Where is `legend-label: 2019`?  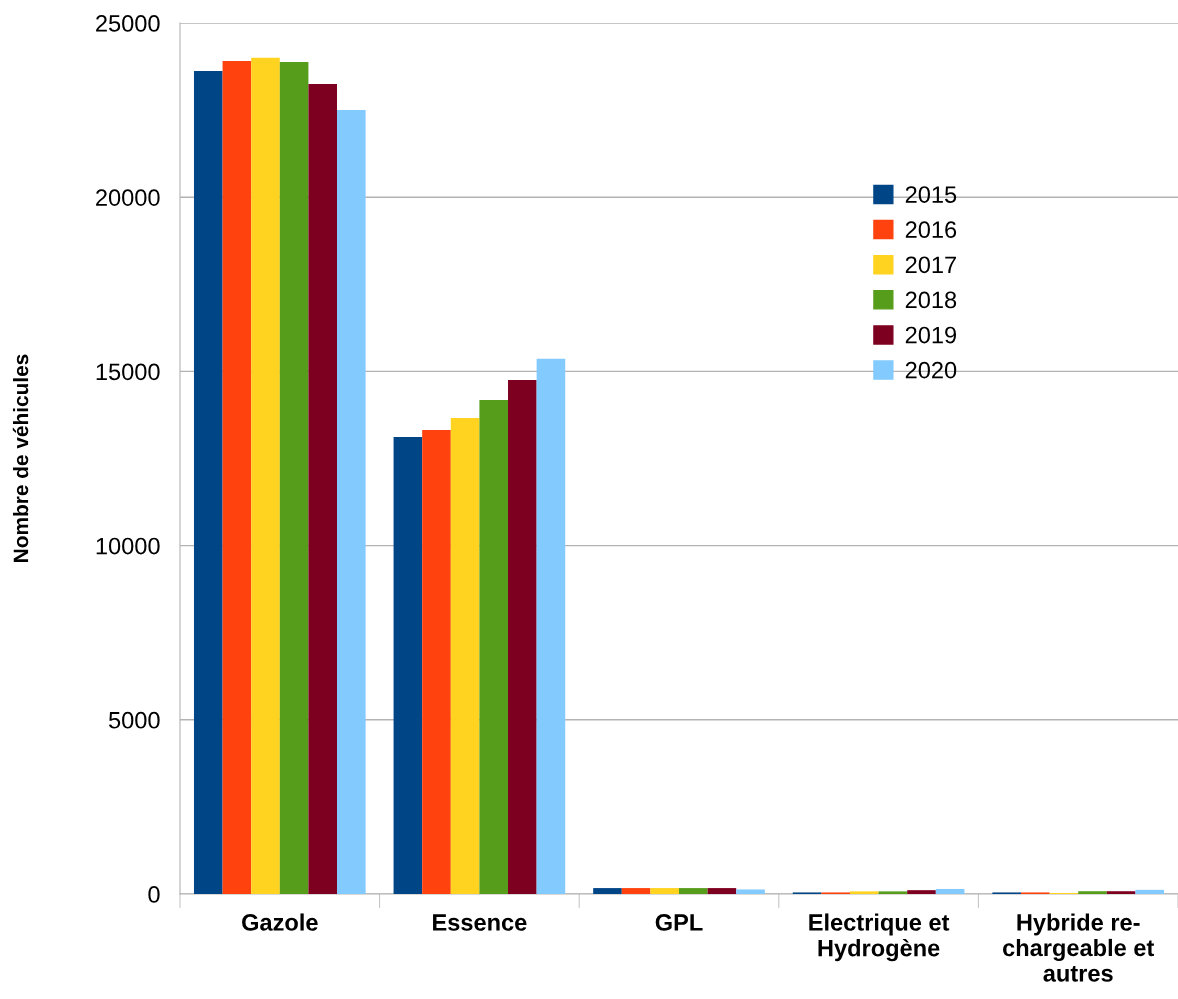
legend-label: 2019 is located at coordinates (931, 335).